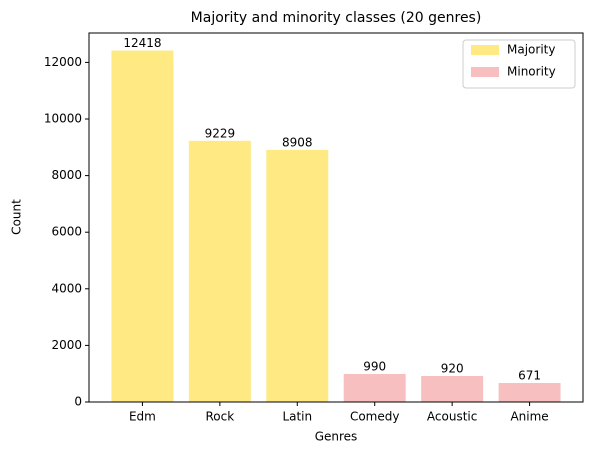 This screenshot has height=455, width=589. Describe the element at coordinates (142, 43) in the screenshot. I see `data-label: 12418` at that location.